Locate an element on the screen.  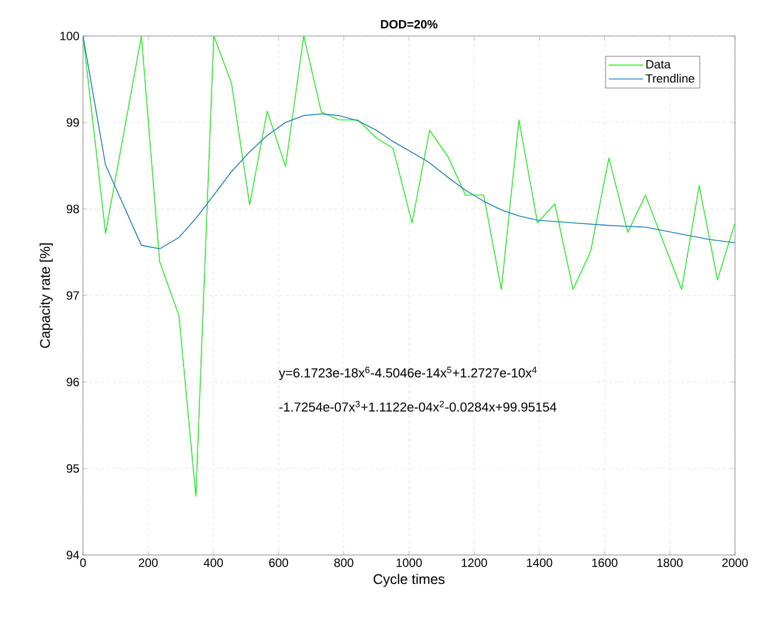
y-tick-label: 97 is located at coordinates (72, 295).